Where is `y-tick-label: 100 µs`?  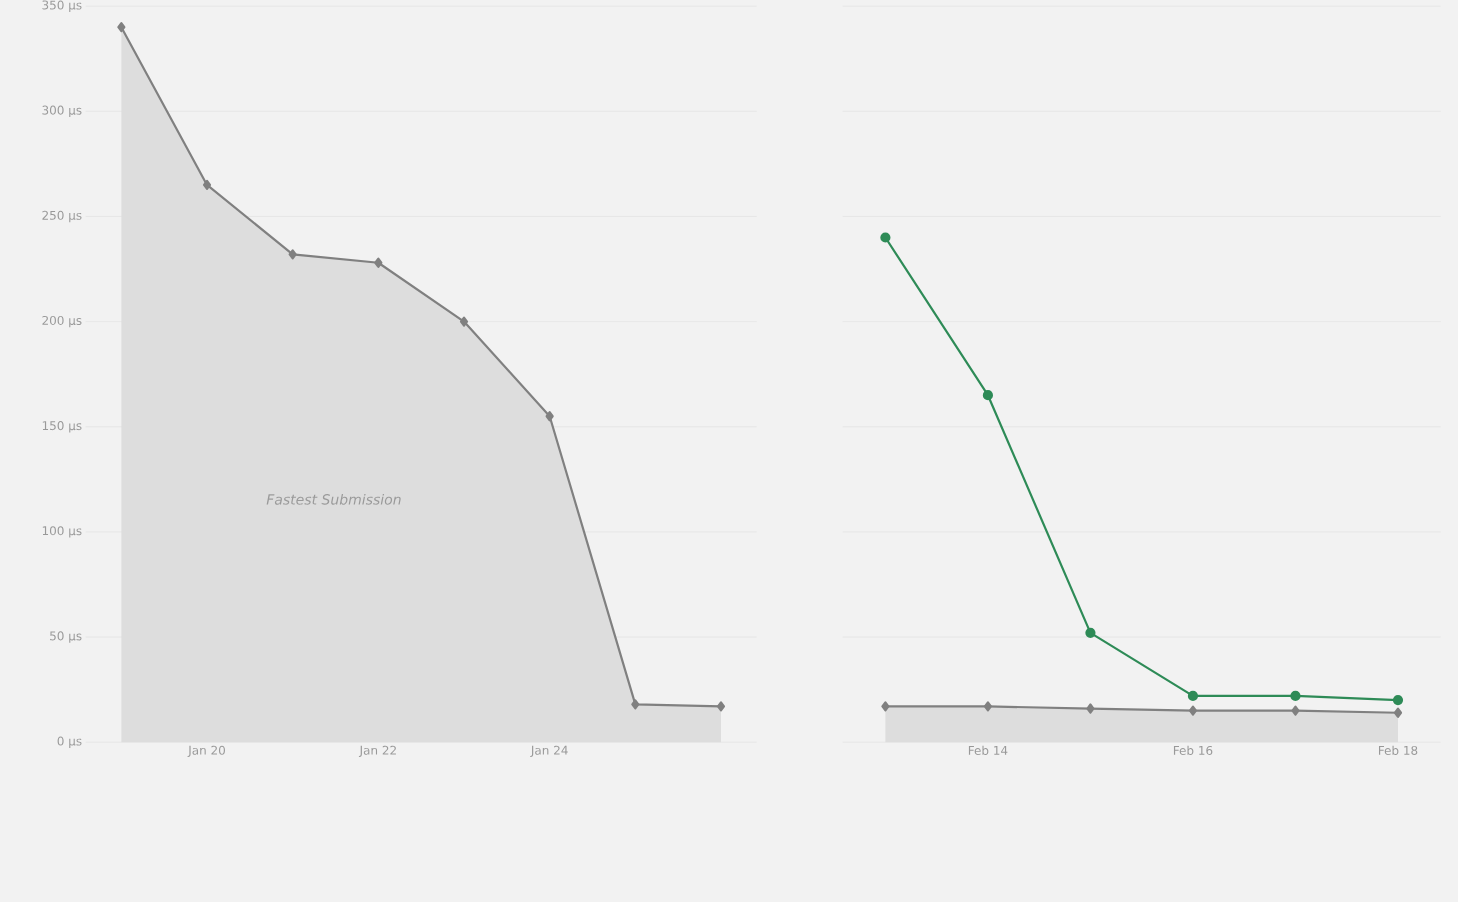
y-tick-label: 100 µs is located at coordinates (62, 532).